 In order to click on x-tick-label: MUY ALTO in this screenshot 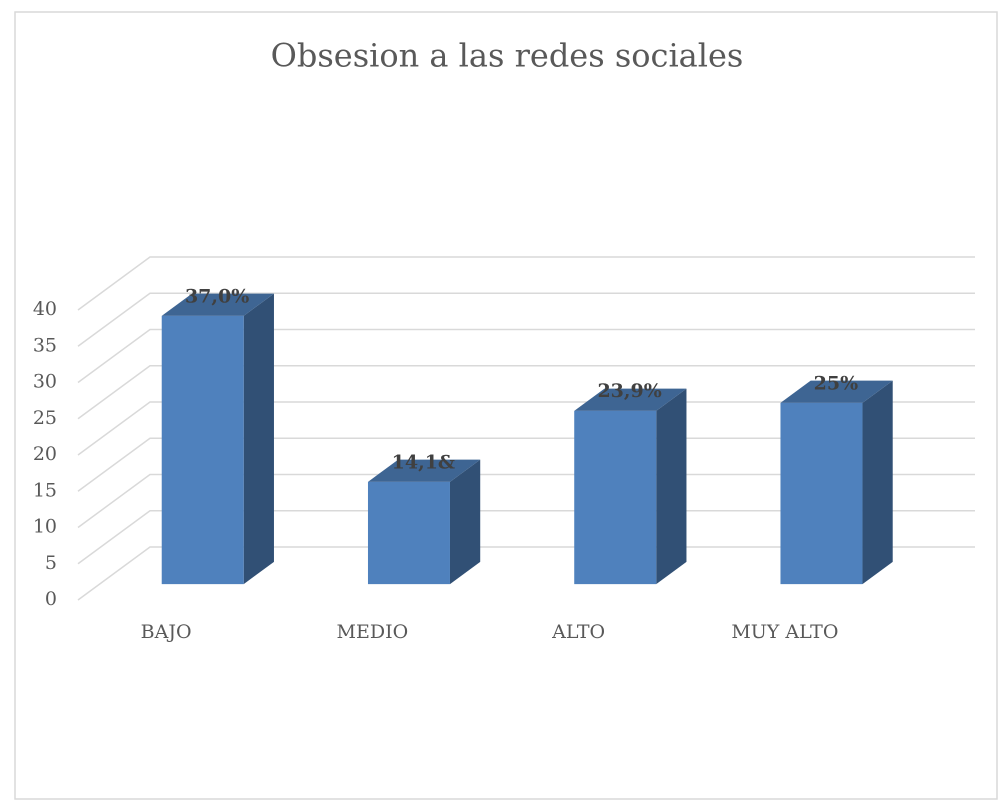, I will do `click(784, 632)`.